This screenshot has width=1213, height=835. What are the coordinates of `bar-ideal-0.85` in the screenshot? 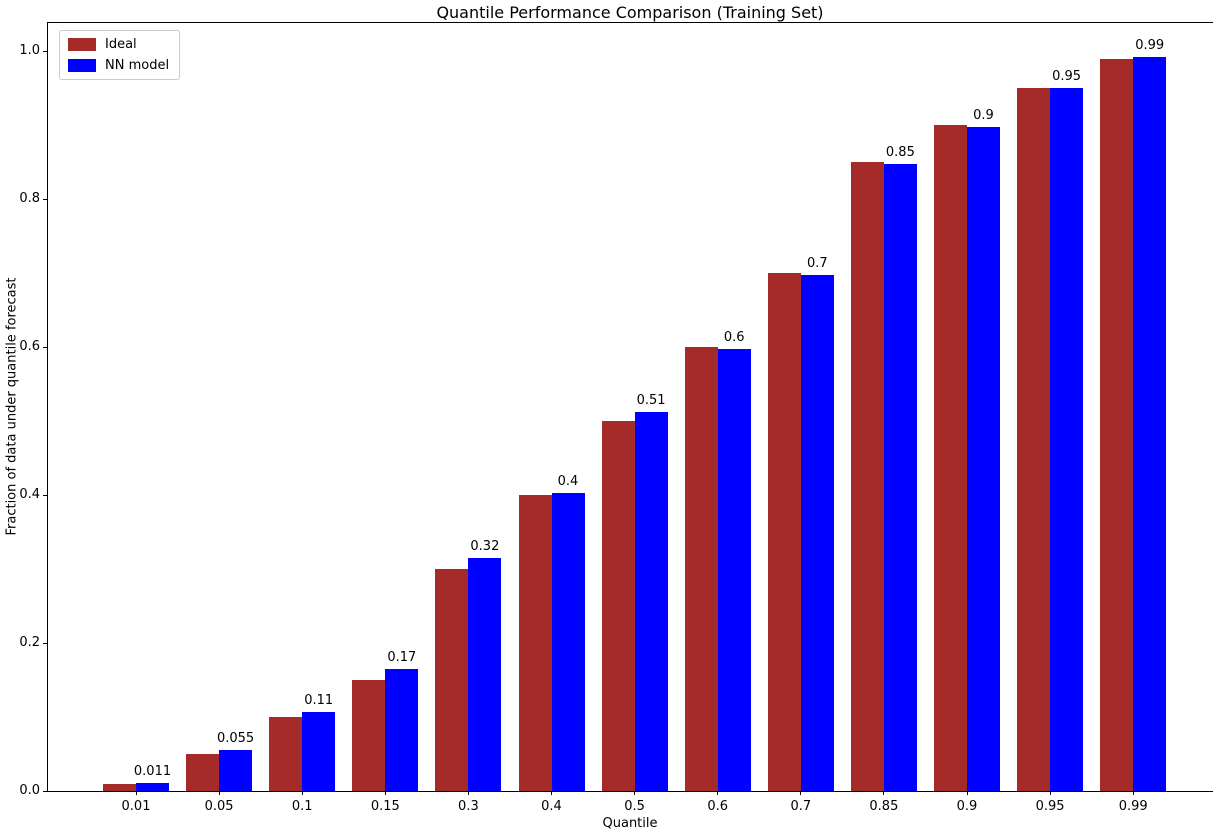 It's located at (867, 476).